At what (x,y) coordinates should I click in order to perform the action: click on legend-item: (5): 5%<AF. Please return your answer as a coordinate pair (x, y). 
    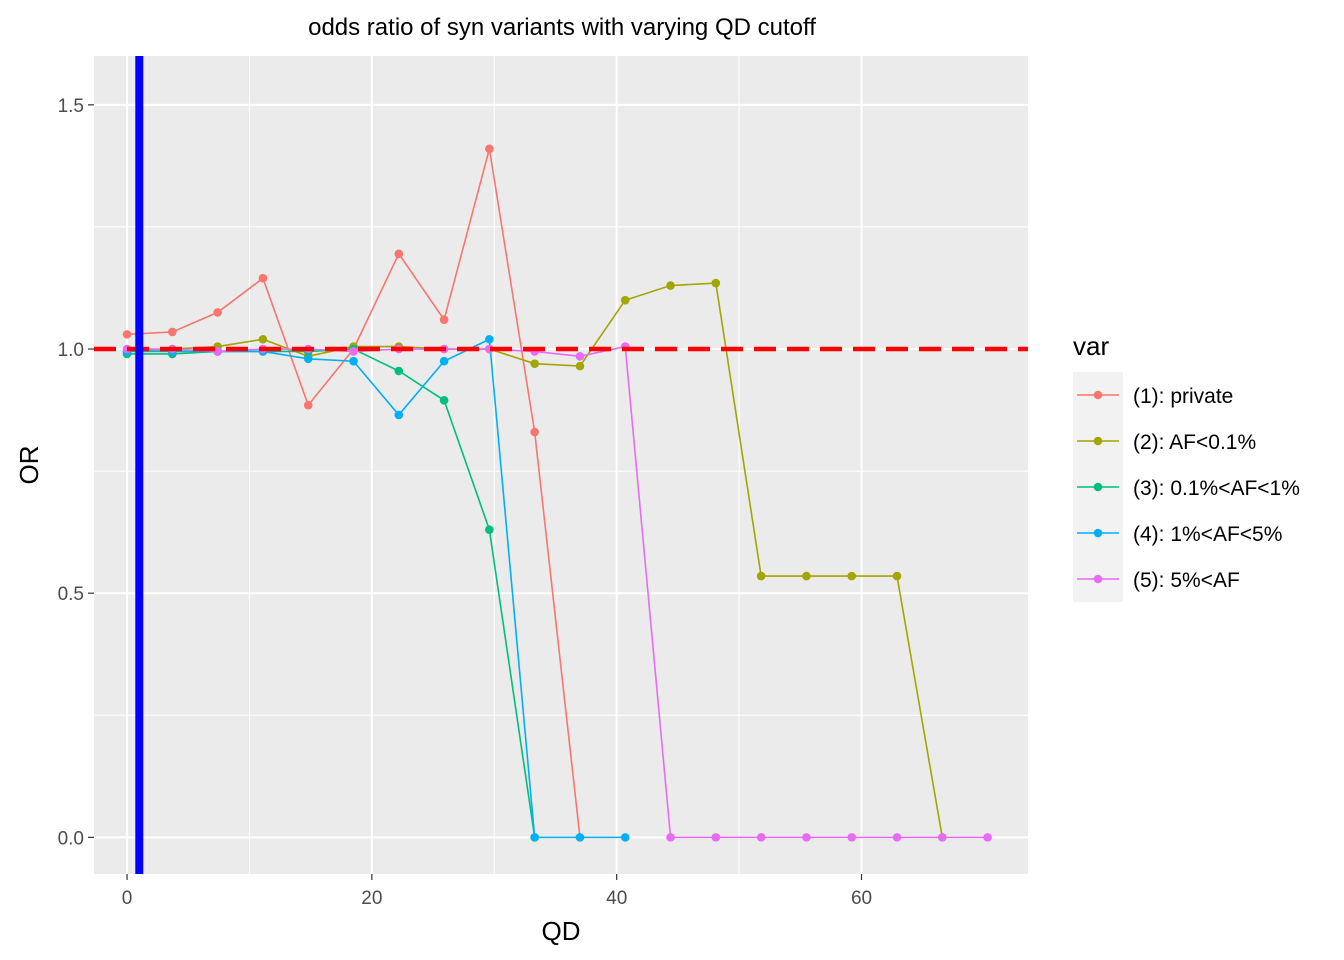
    Looking at the image, I should click on (1158, 580).